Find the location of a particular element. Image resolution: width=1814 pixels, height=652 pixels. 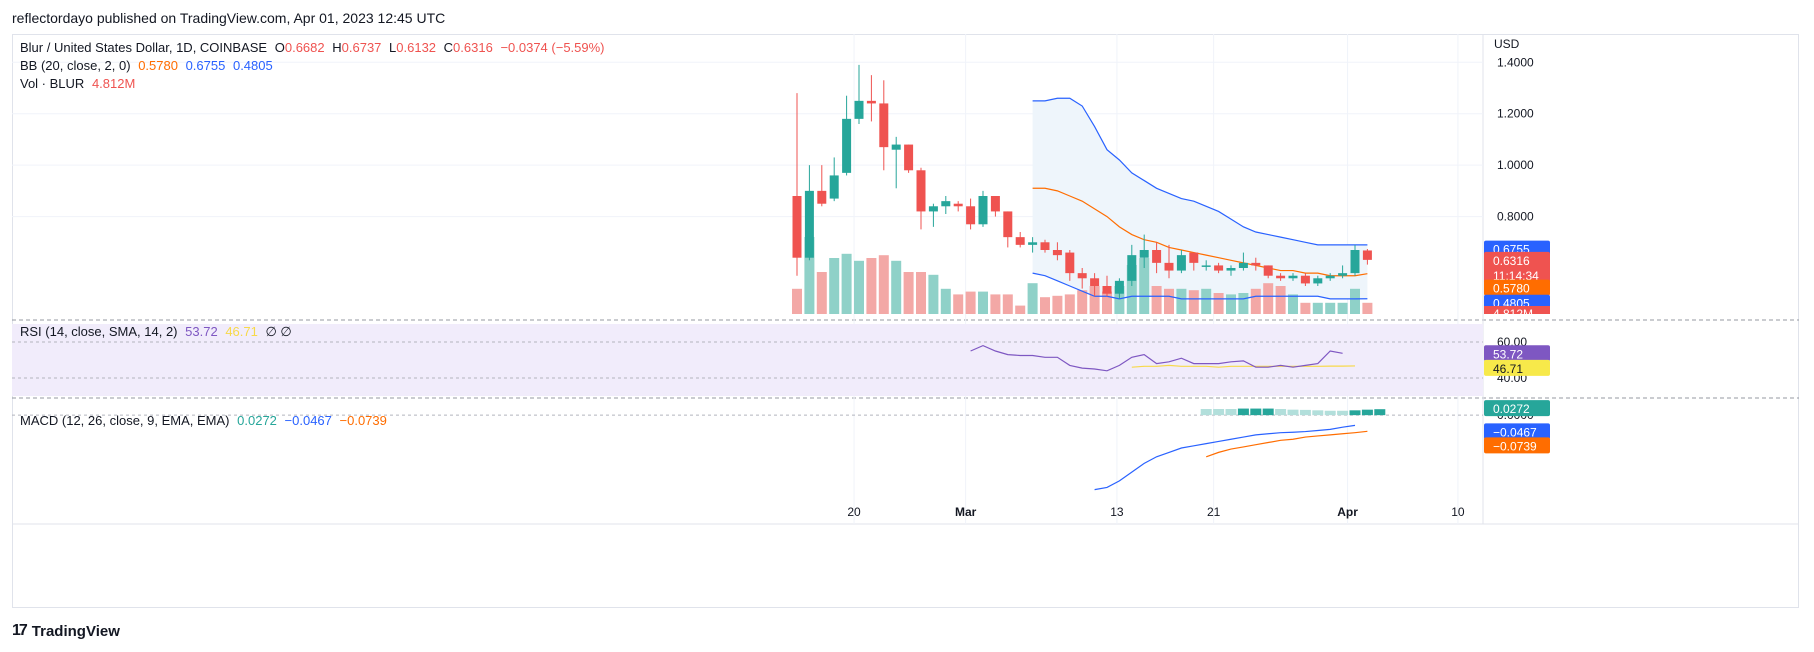

rsi-band is located at coordinates (747, 360).